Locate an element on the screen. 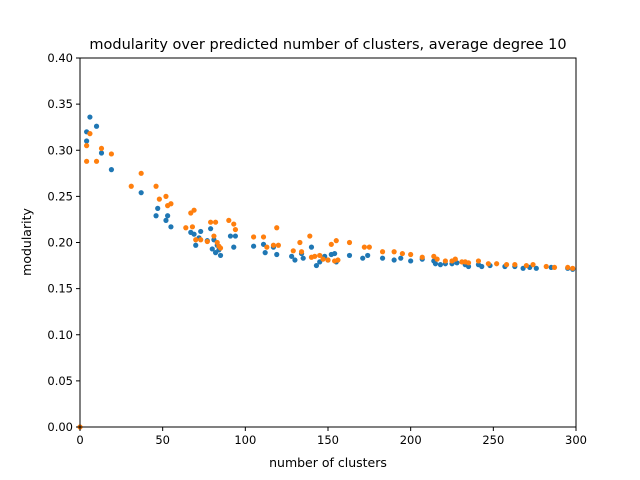  y-tick-label: 0.25 is located at coordinates (60, 196).